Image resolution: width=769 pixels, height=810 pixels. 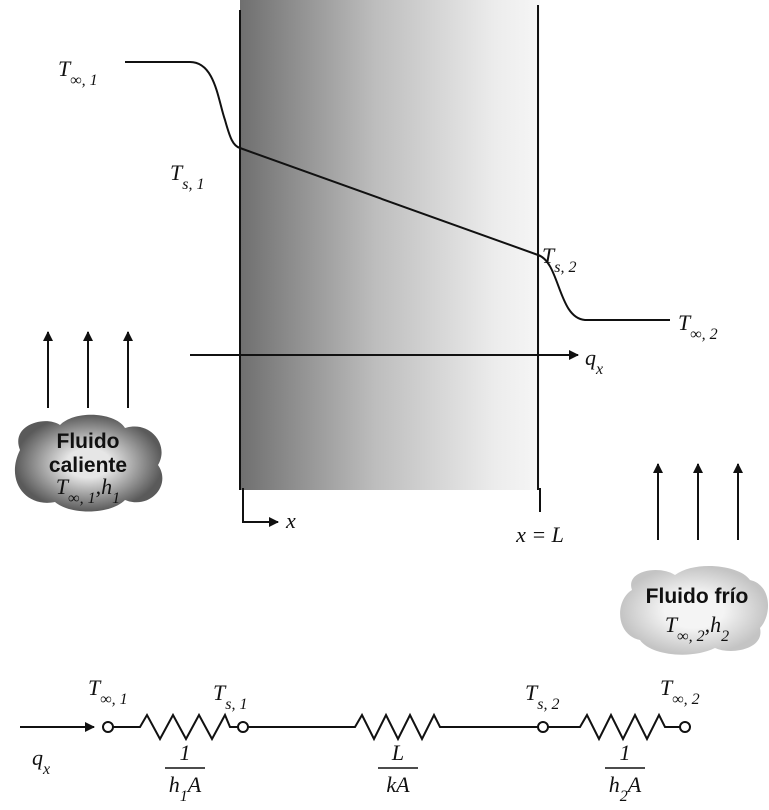 I want to click on hot-fluid-params: T∞, 1,h1, so click(x=88, y=490).